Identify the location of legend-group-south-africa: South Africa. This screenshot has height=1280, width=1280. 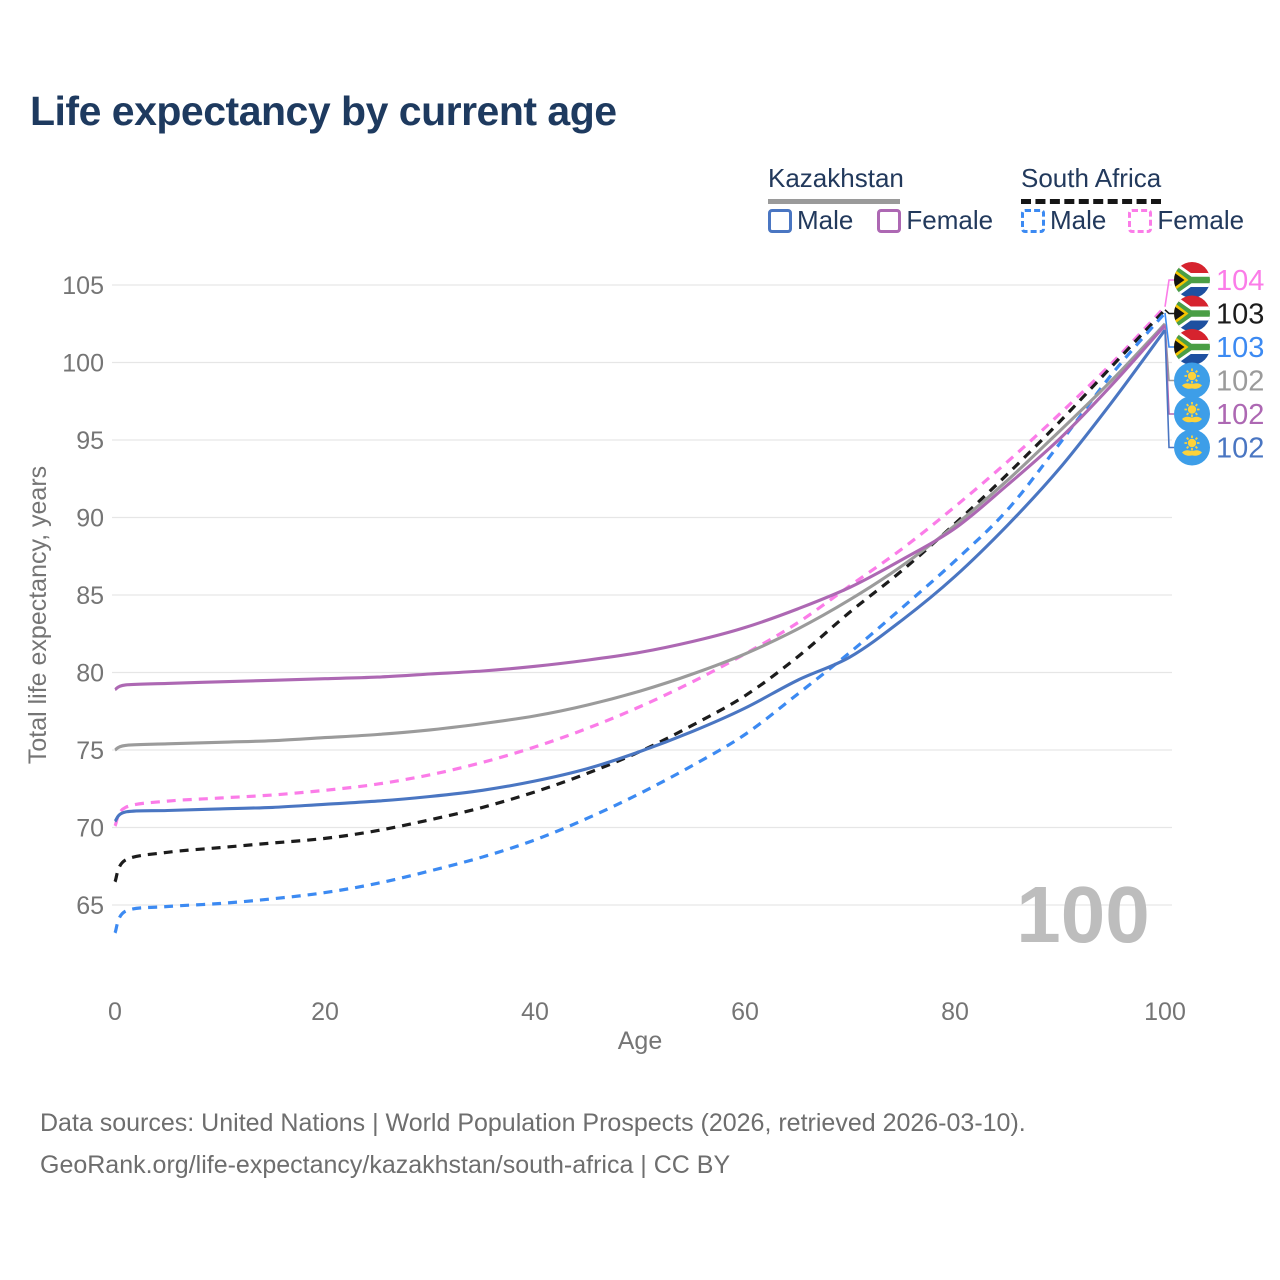
(1091, 183).